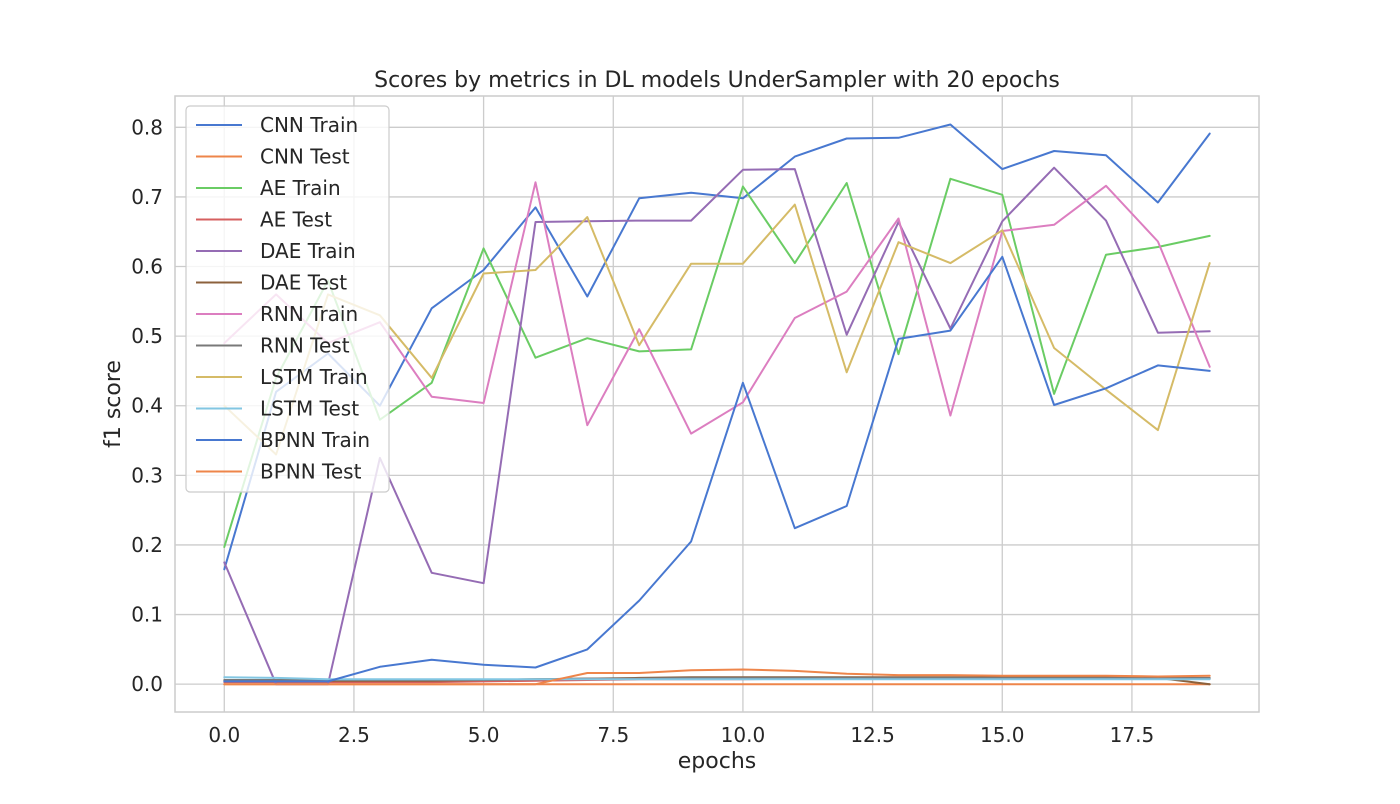 The width and height of the screenshot is (1400, 804). Describe the element at coordinates (147, 127) in the screenshot. I see `y-tick-label: 0.8` at that location.